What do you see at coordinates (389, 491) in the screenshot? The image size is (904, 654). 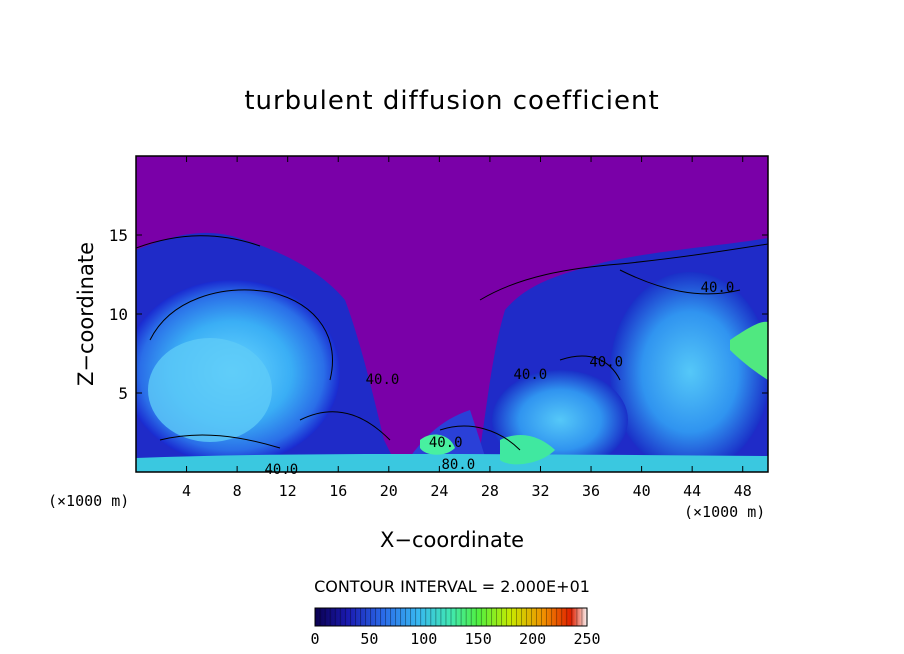 I see `x-tick-label: 20` at bounding box center [389, 491].